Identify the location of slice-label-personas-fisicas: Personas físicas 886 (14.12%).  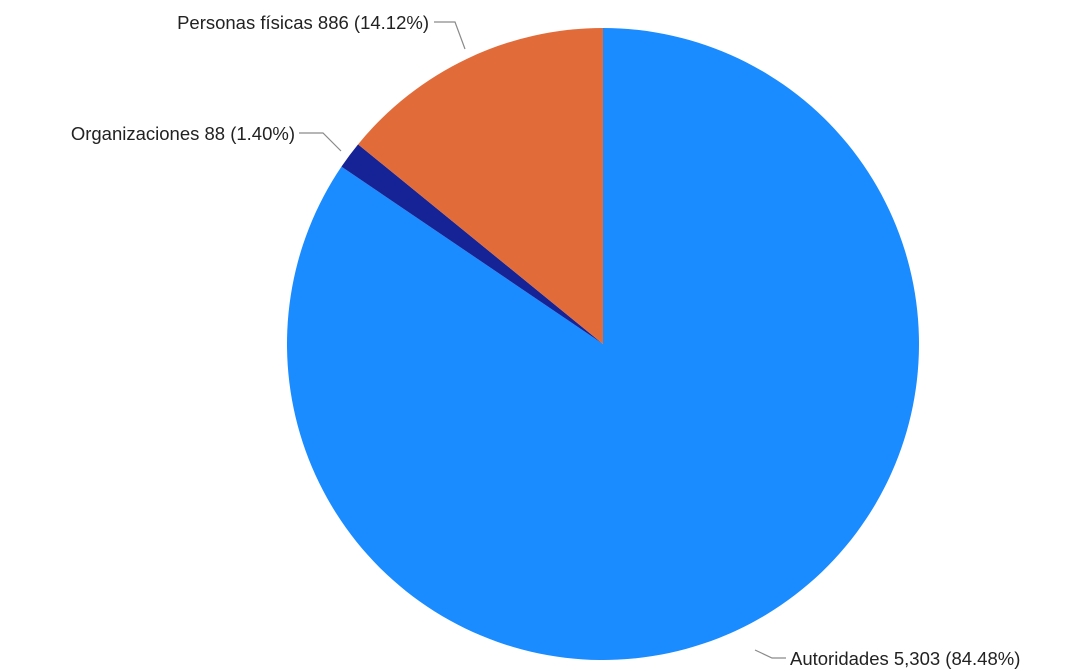
(303, 22).